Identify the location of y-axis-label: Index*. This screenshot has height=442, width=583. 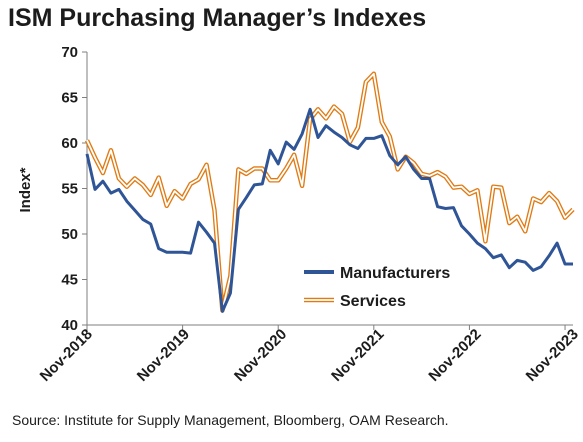
(25, 189).